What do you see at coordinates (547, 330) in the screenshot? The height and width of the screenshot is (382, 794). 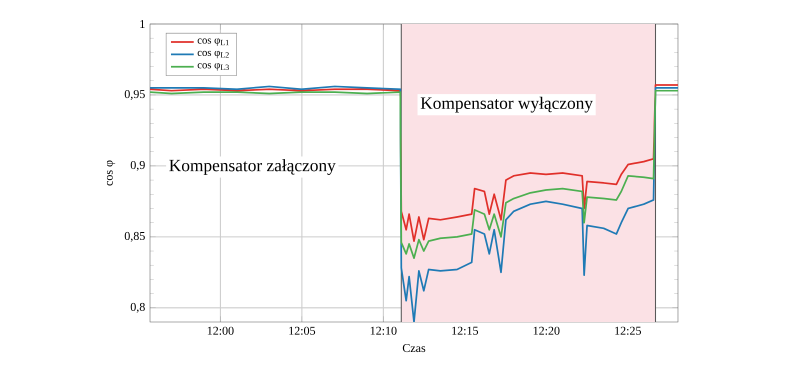 I see `x-tick-label: 12:20` at bounding box center [547, 330].